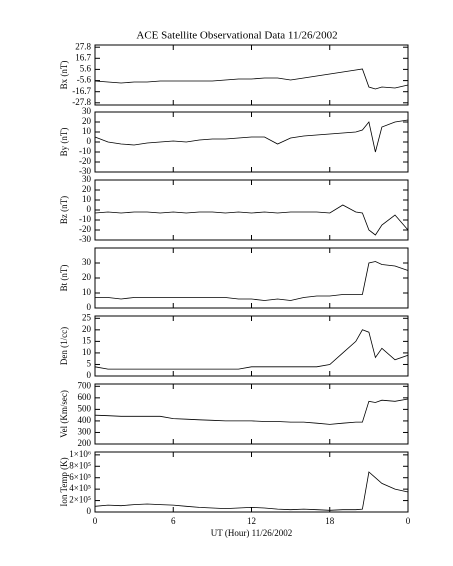 This screenshot has width=453, height=566. Describe the element at coordinates (85, 420) in the screenshot. I see `y-tick-label: 400` at that location.